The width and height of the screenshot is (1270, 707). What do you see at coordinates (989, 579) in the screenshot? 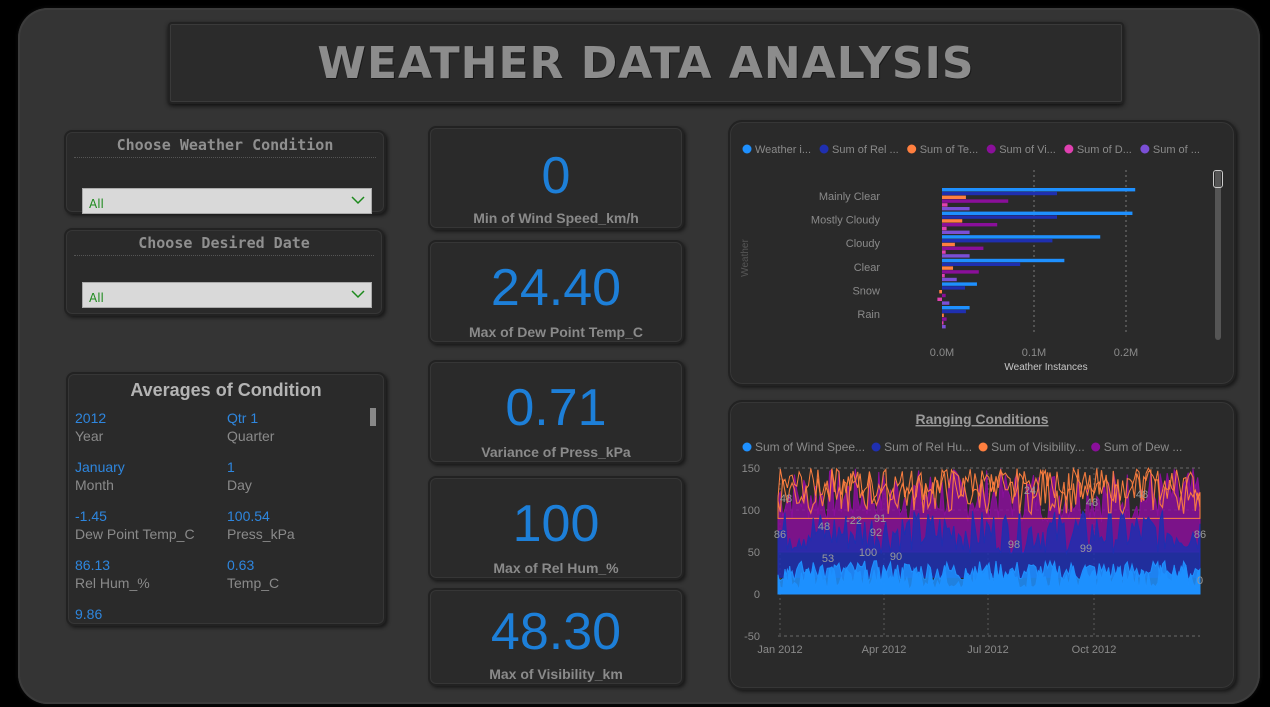
I see `series-area` at bounding box center [989, 579].